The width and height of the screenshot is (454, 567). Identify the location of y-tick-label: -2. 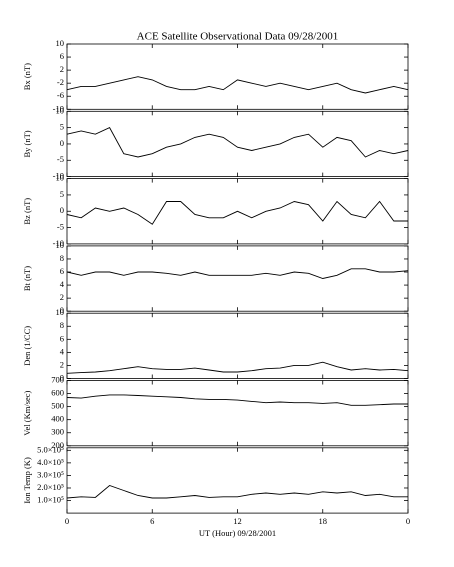
(60, 82).